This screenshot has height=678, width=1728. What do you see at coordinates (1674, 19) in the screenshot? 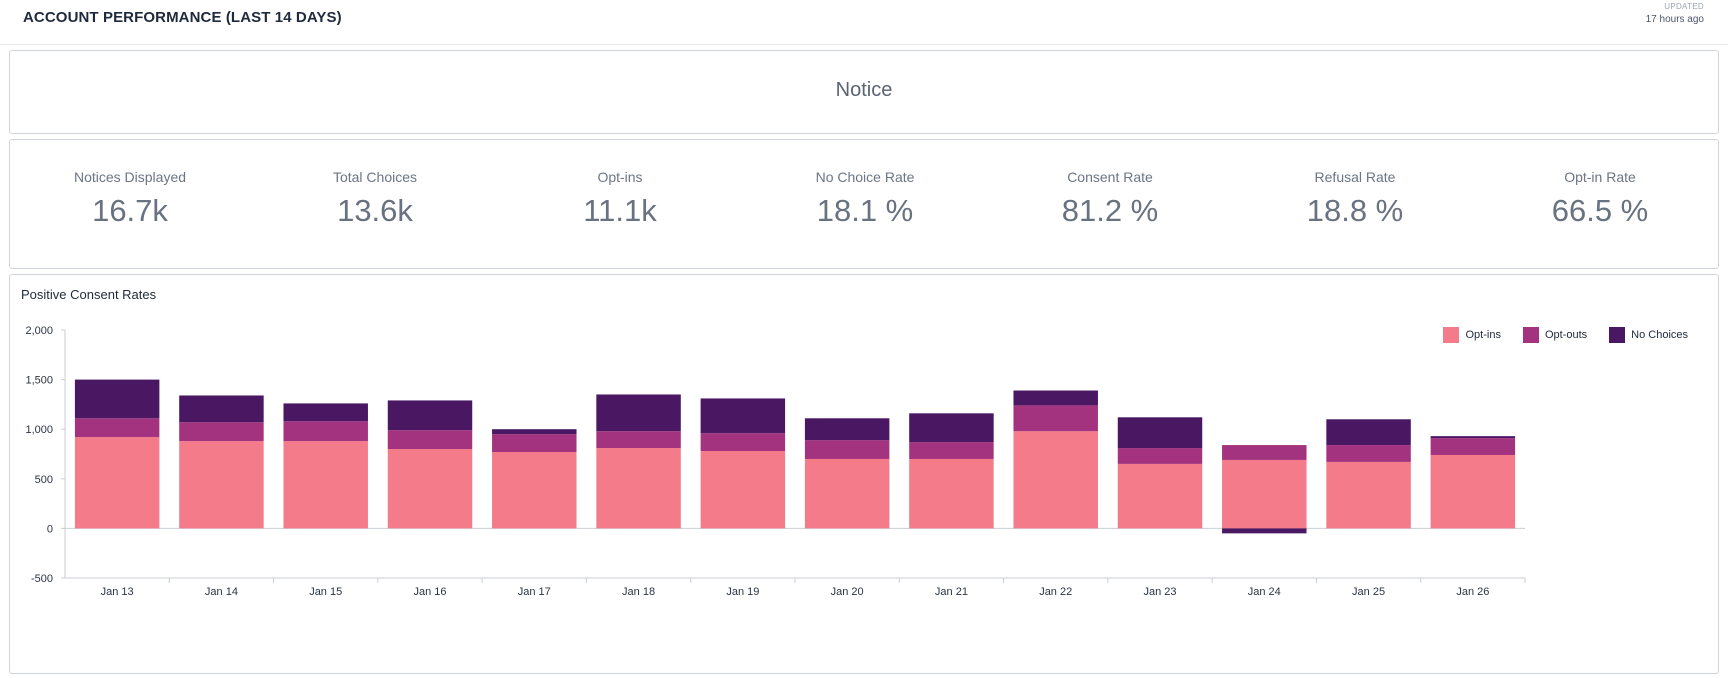
I see `updated-value: 17 hours ago` at bounding box center [1674, 19].